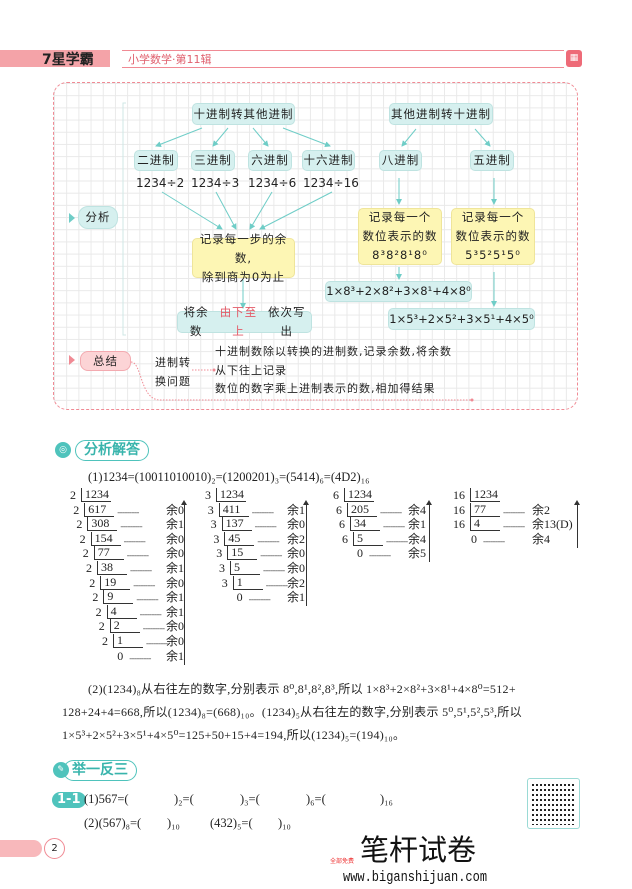 The image size is (632, 889). I want to click on practice-title: 举一反三, so click(100, 770).